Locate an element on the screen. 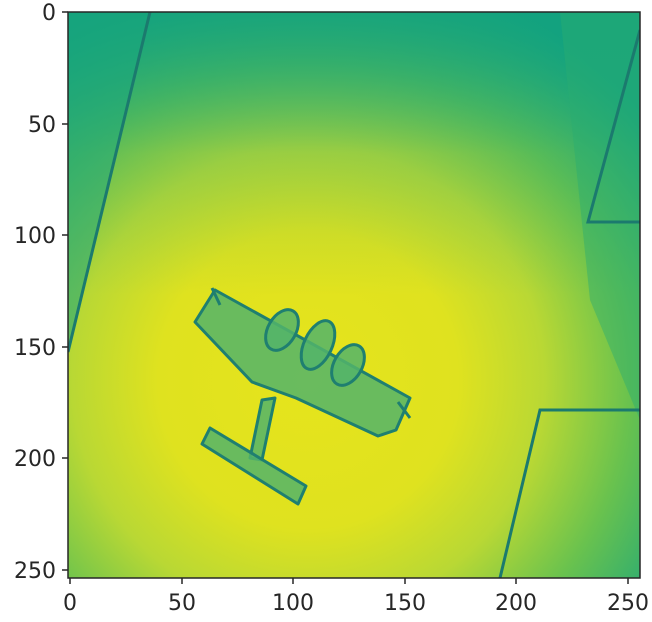  y-tick-label: 200 is located at coordinates (35, 459).